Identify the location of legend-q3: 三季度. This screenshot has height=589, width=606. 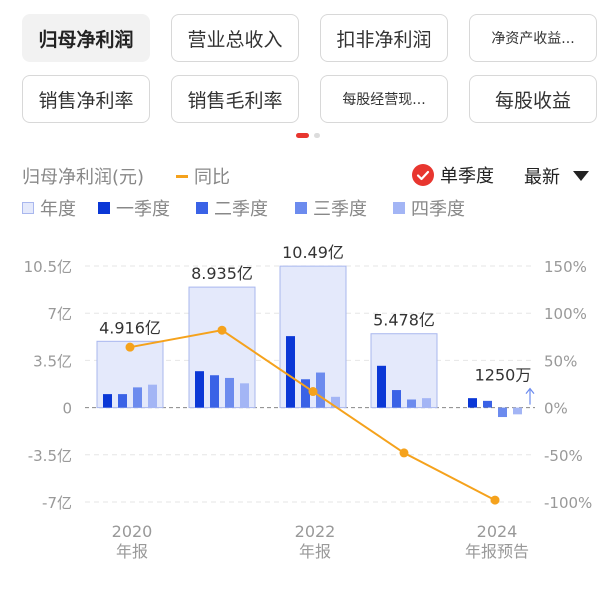
(331, 208).